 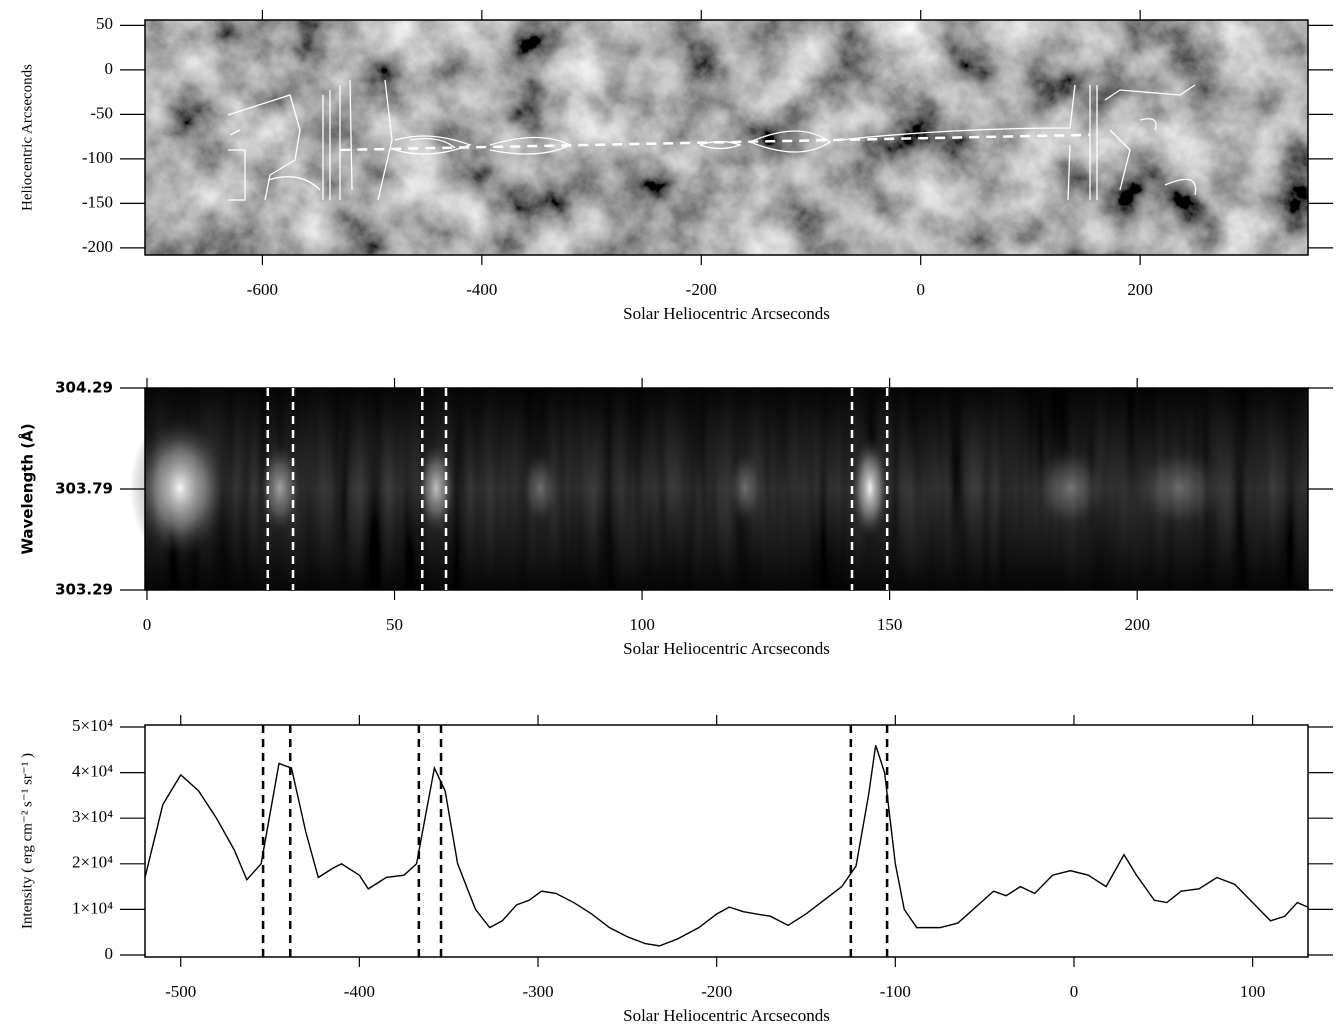 What do you see at coordinates (537, 991) in the screenshot?
I see `x-tick-label: -300` at bounding box center [537, 991].